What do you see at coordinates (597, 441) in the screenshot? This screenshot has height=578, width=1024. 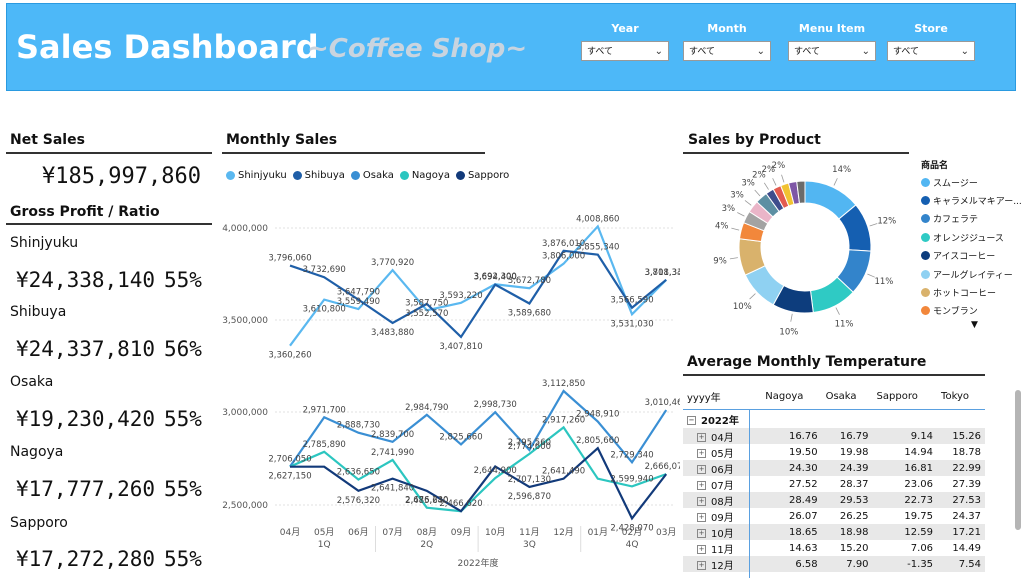 I see `data-label: 2,805,660` at bounding box center [597, 441].